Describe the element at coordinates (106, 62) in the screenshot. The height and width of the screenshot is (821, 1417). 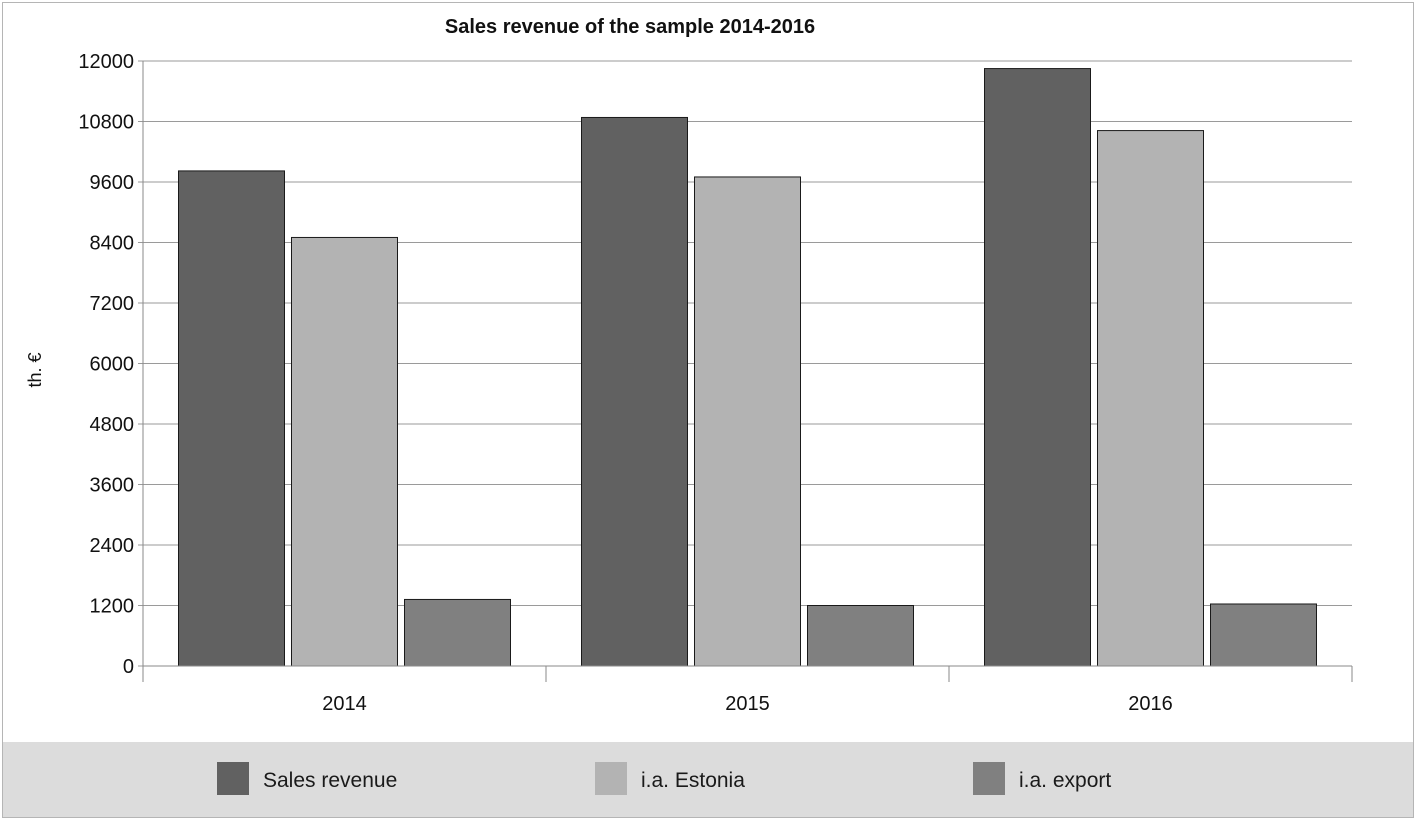
I see `y-tick-label: 12000` at that location.